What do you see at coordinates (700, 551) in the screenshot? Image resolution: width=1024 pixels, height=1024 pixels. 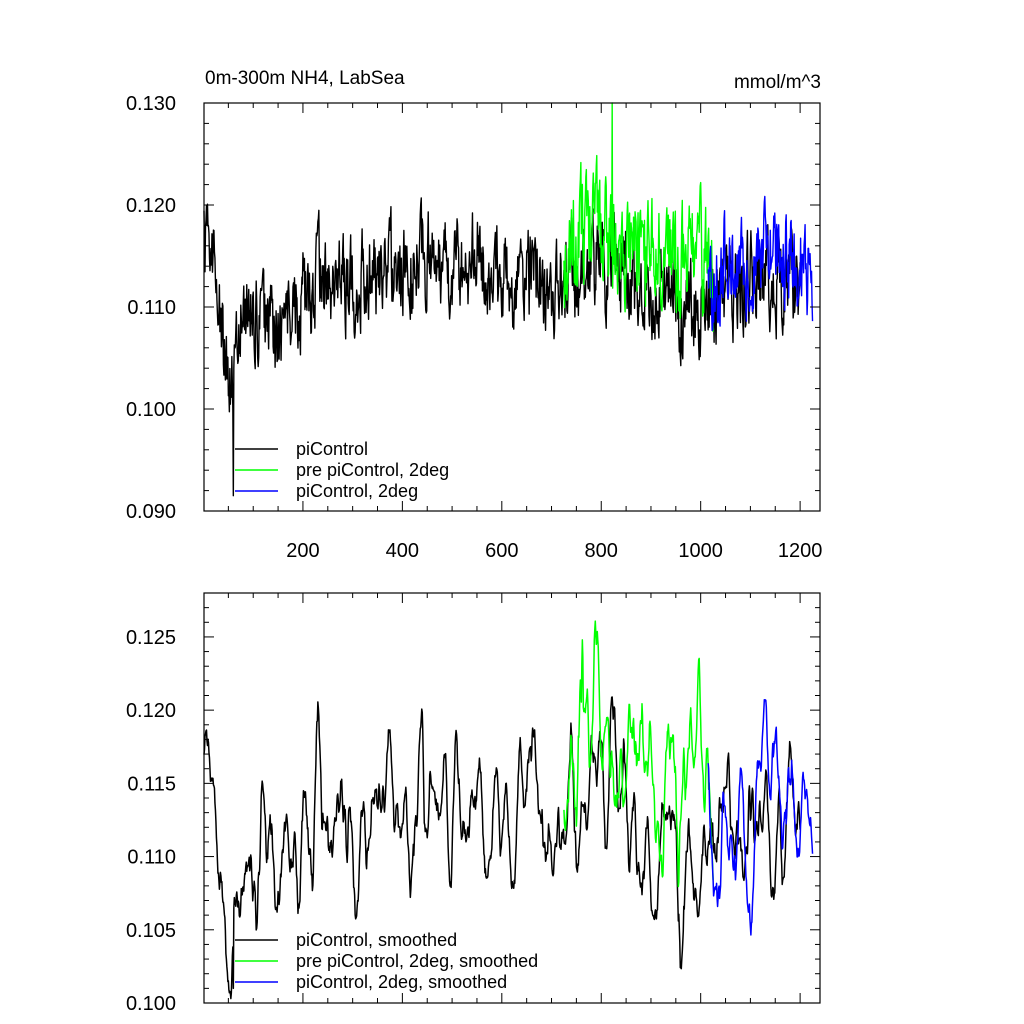 I see `x-tick-label: 1000` at bounding box center [700, 551].